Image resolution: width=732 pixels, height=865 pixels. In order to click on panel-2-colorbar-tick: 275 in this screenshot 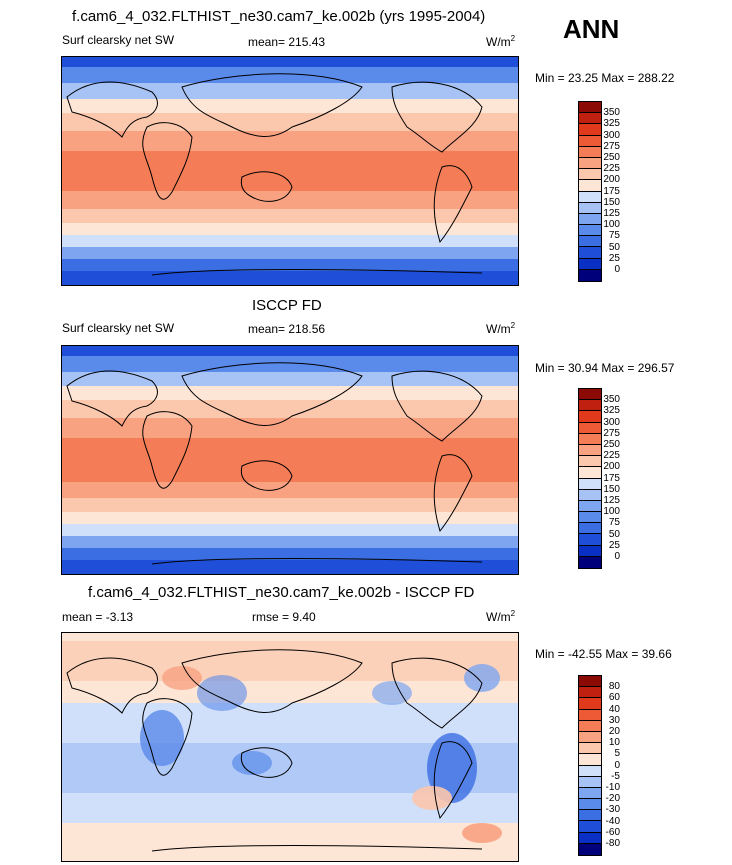, I will do `click(611, 433)`.